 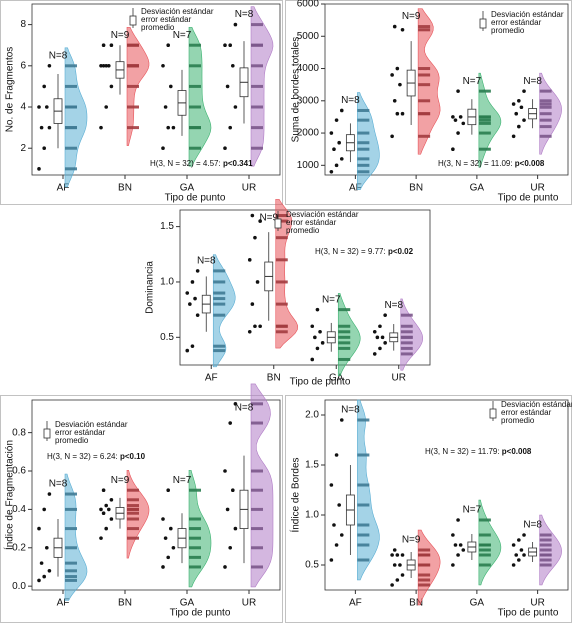 What do you see at coordinates (238, 163) in the screenshot?
I see `stat-p: p<0.341` at bounding box center [238, 163].